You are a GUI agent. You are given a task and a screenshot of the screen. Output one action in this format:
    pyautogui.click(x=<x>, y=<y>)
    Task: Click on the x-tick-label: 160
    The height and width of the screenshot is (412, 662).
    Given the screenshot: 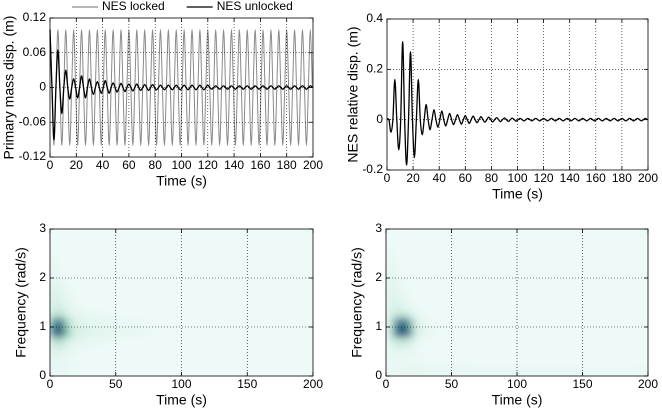 What is the action you would take?
    pyautogui.click(x=596, y=178)
    